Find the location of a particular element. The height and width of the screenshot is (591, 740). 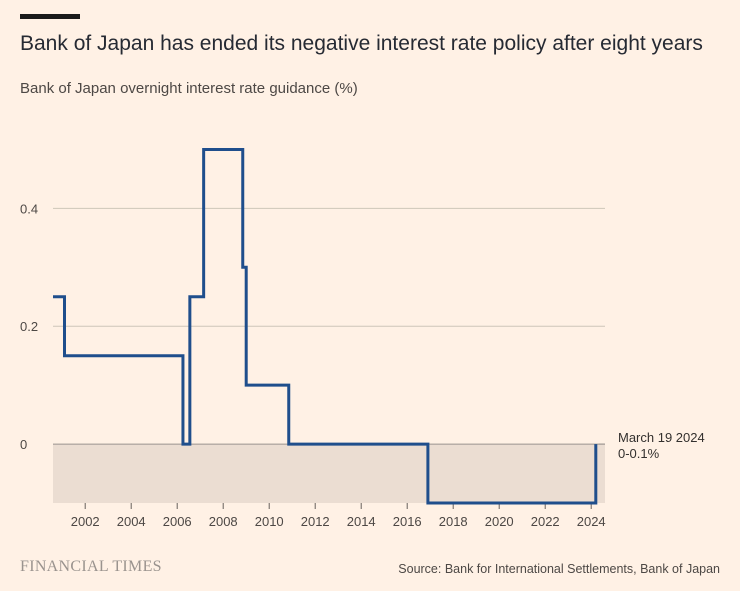

y-axis-tick-labels: 0 0.2 0.4 is located at coordinates (29, 326).